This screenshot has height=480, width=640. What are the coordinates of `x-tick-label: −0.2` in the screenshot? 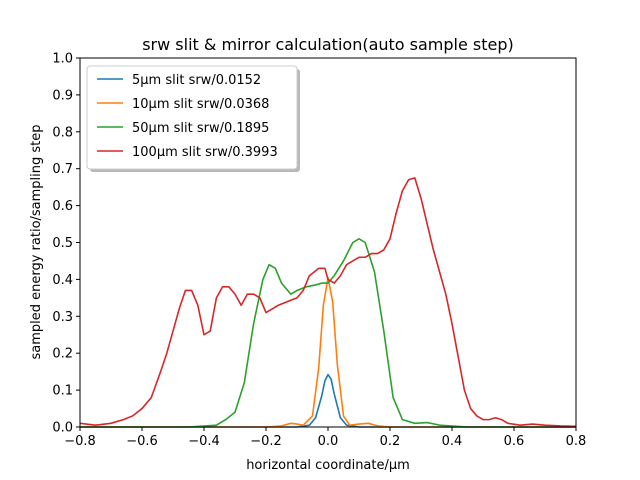 It's located at (266, 441).